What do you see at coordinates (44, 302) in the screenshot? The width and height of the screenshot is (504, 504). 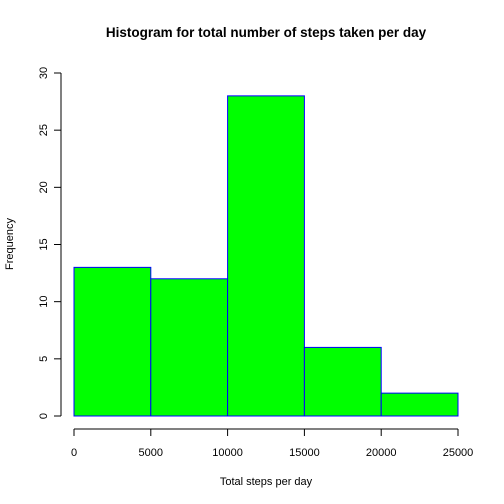 I see `y-tick-label: 10` at bounding box center [44, 302].